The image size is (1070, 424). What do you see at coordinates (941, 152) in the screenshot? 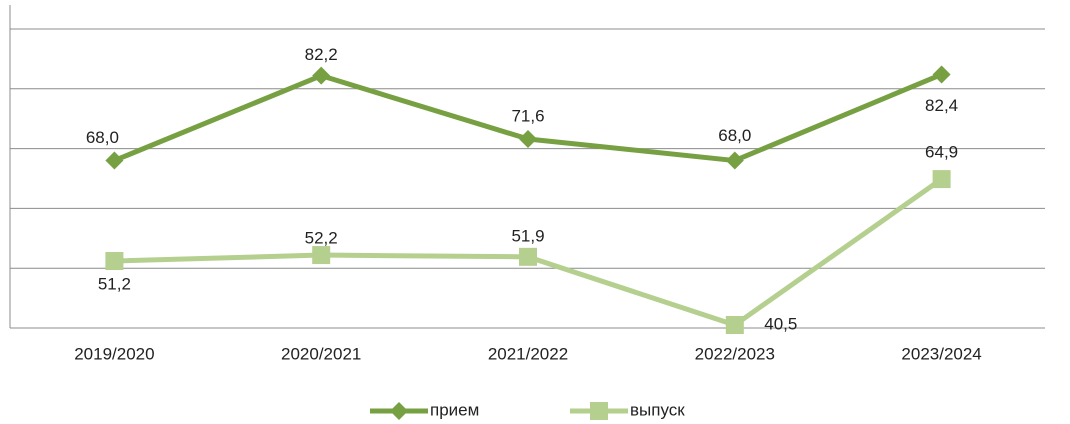
I see `data-label: 64,9` at bounding box center [941, 152].